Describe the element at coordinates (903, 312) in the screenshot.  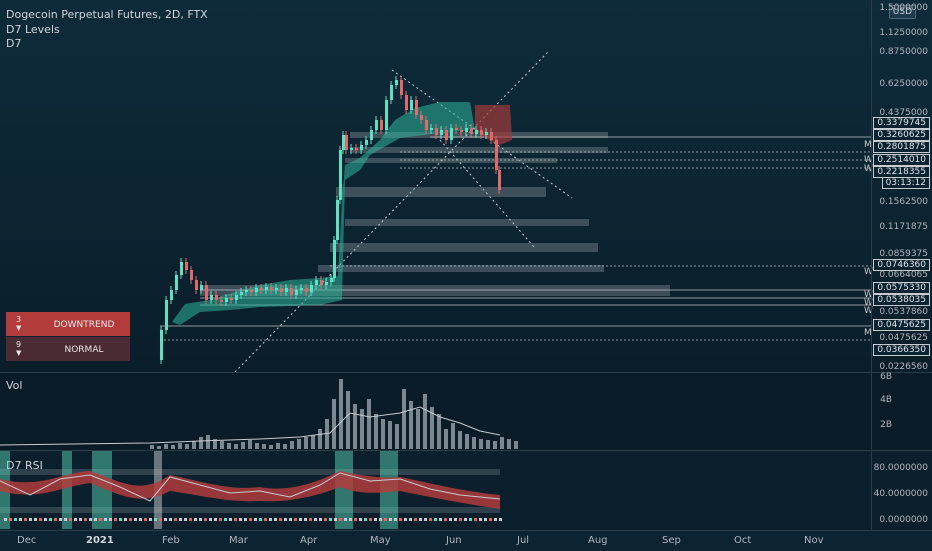
I see `price-label: 0.0537860` at that location.